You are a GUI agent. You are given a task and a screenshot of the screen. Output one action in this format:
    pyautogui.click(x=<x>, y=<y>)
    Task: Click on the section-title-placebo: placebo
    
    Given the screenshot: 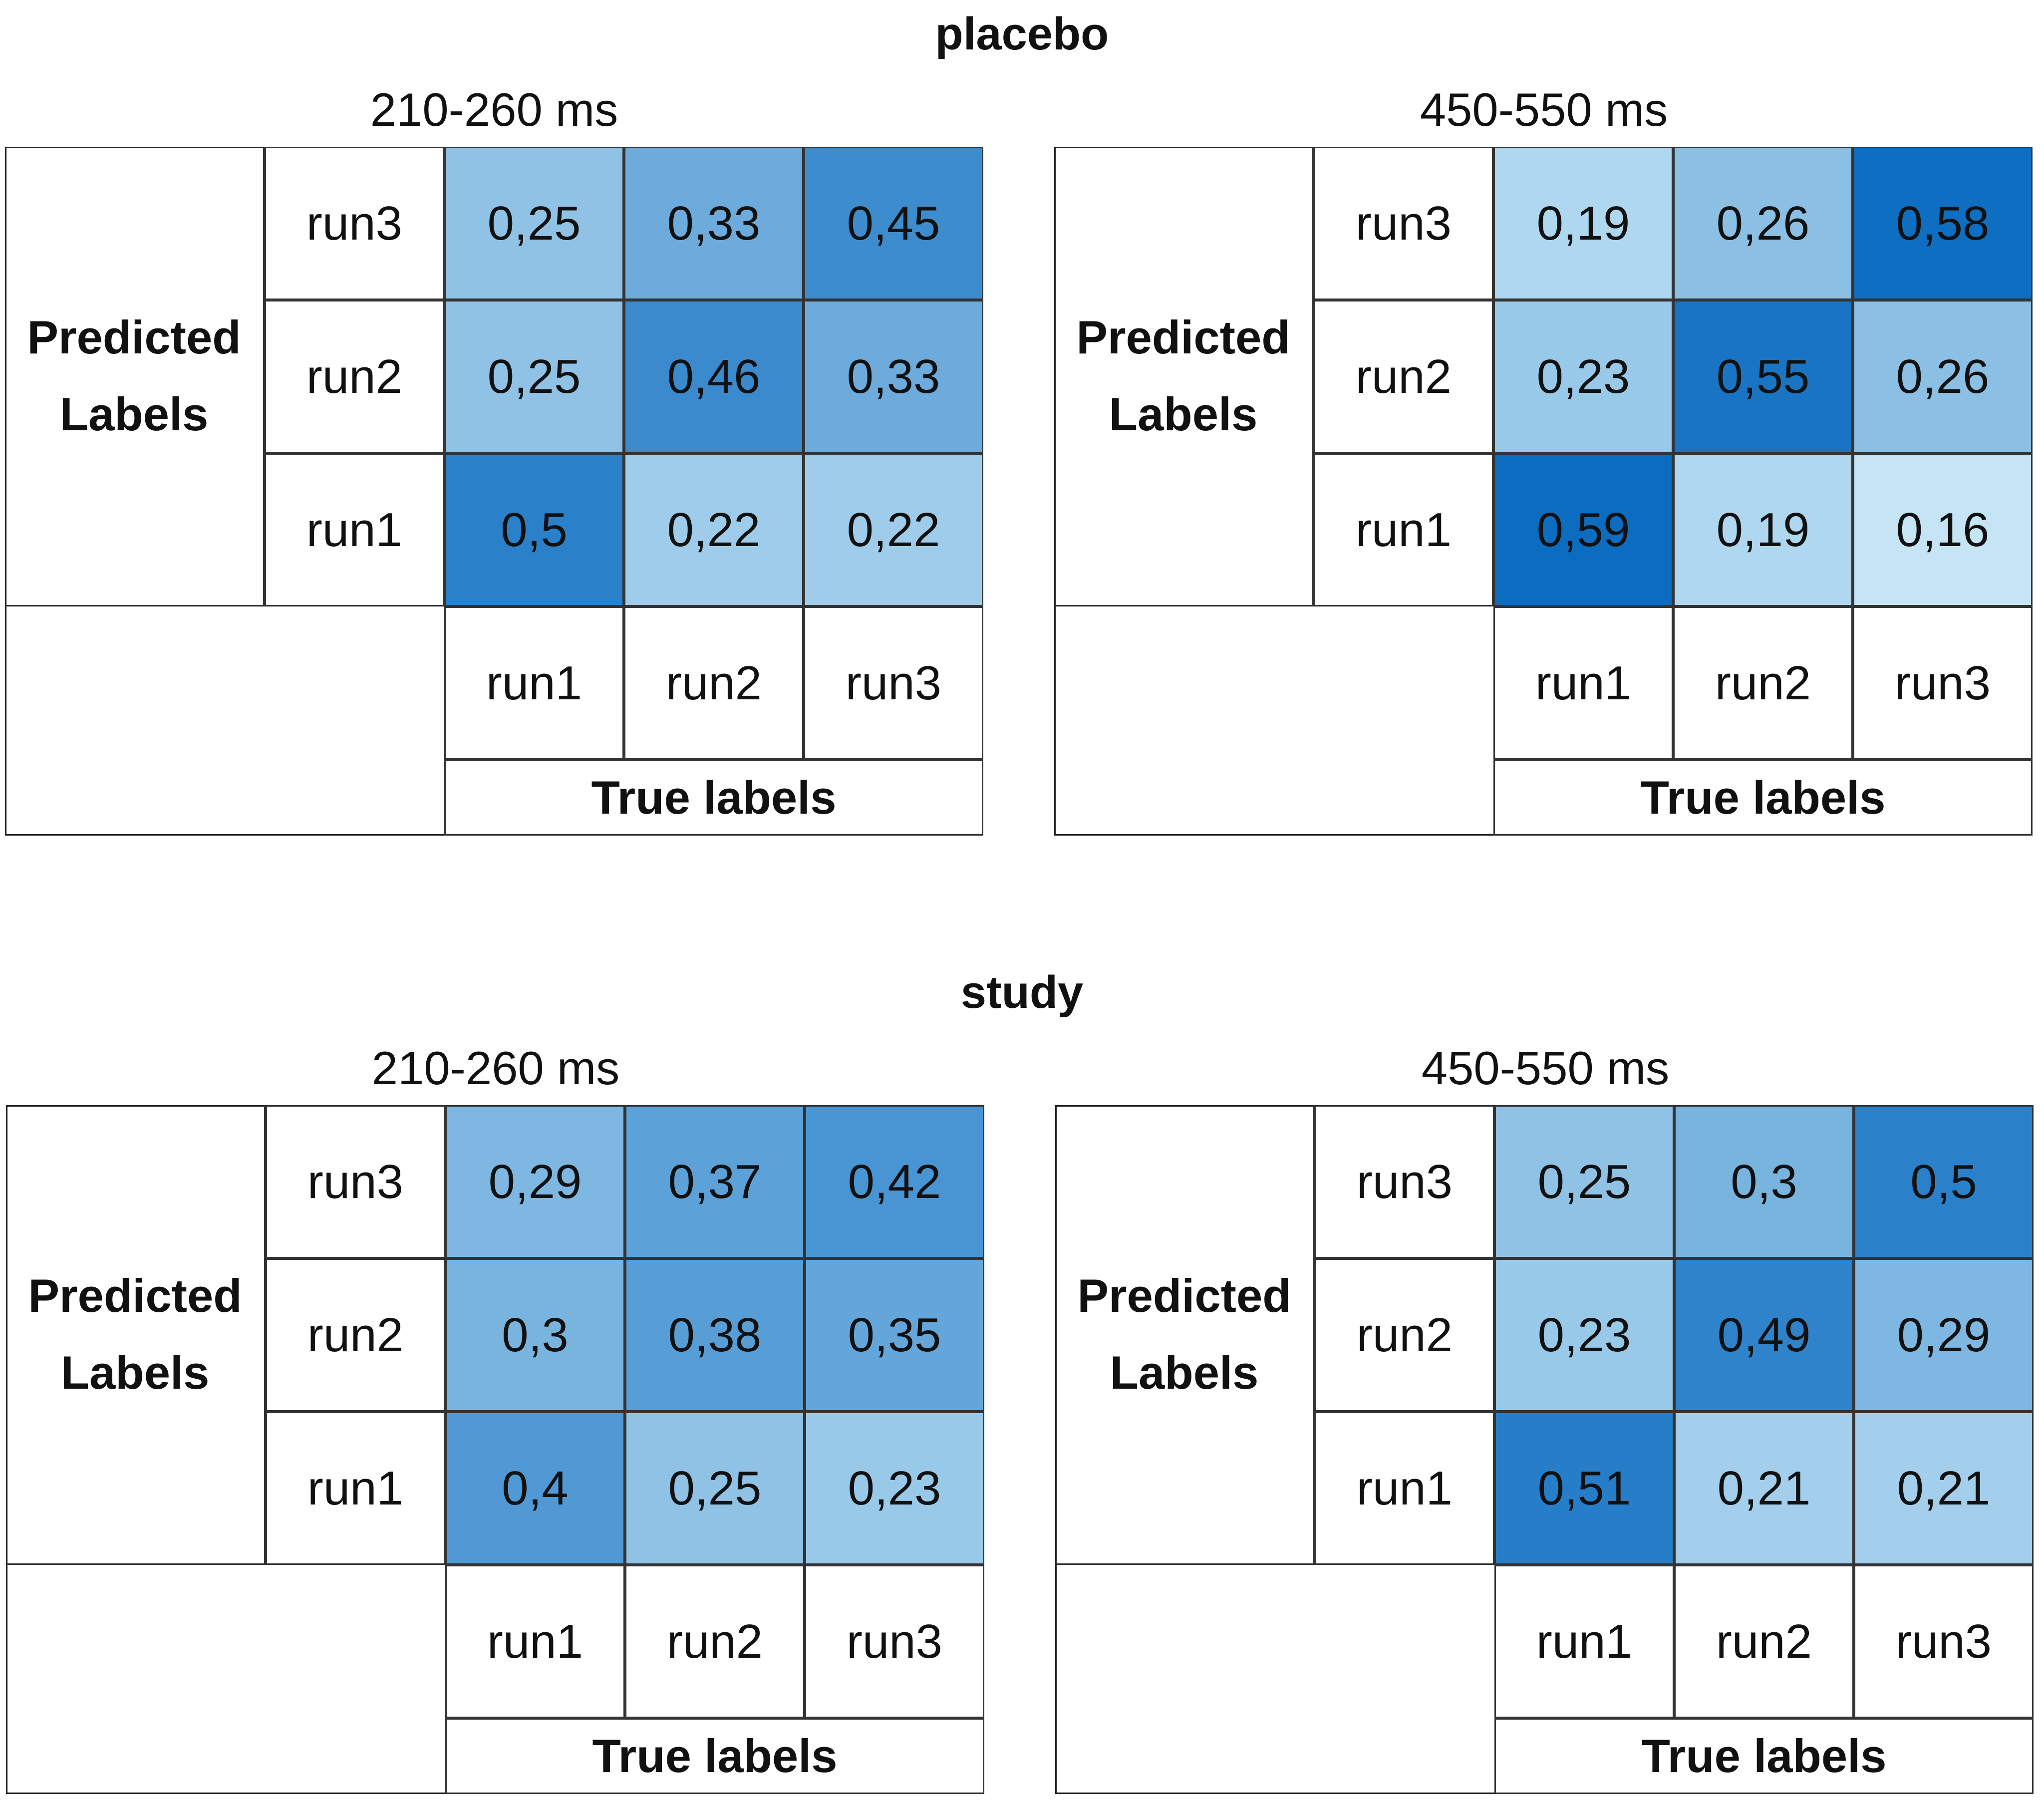 What is the action you would take?
    pyautogui.click(x=1022, y=33)
    